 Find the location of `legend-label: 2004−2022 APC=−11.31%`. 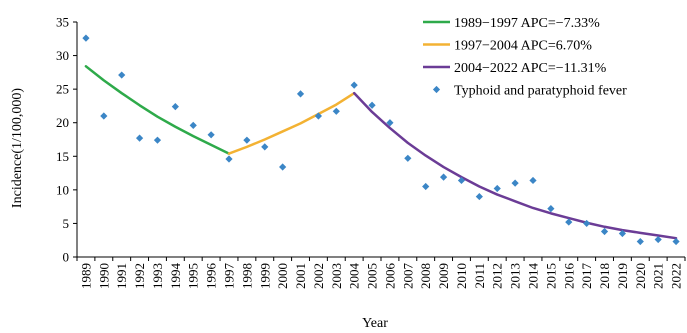

legend-label: 2004−2022 APC=−11.31% is located at coordinates (530, 68).